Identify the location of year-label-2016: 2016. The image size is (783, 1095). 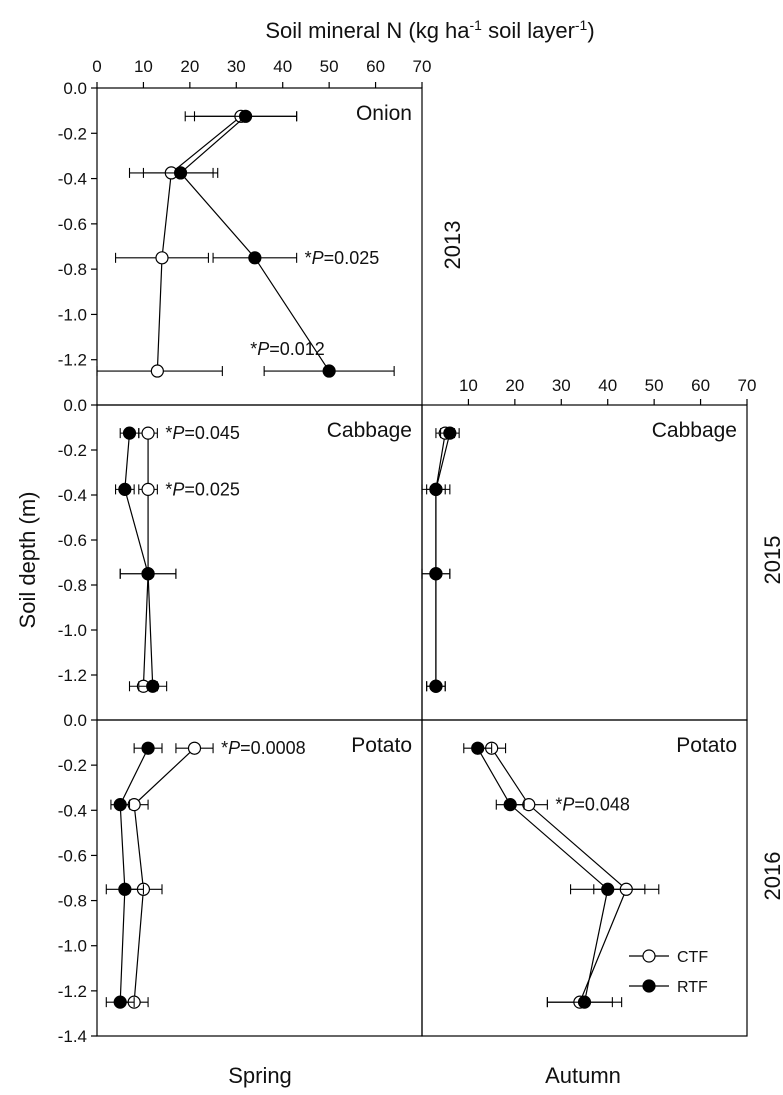
(771, 876).